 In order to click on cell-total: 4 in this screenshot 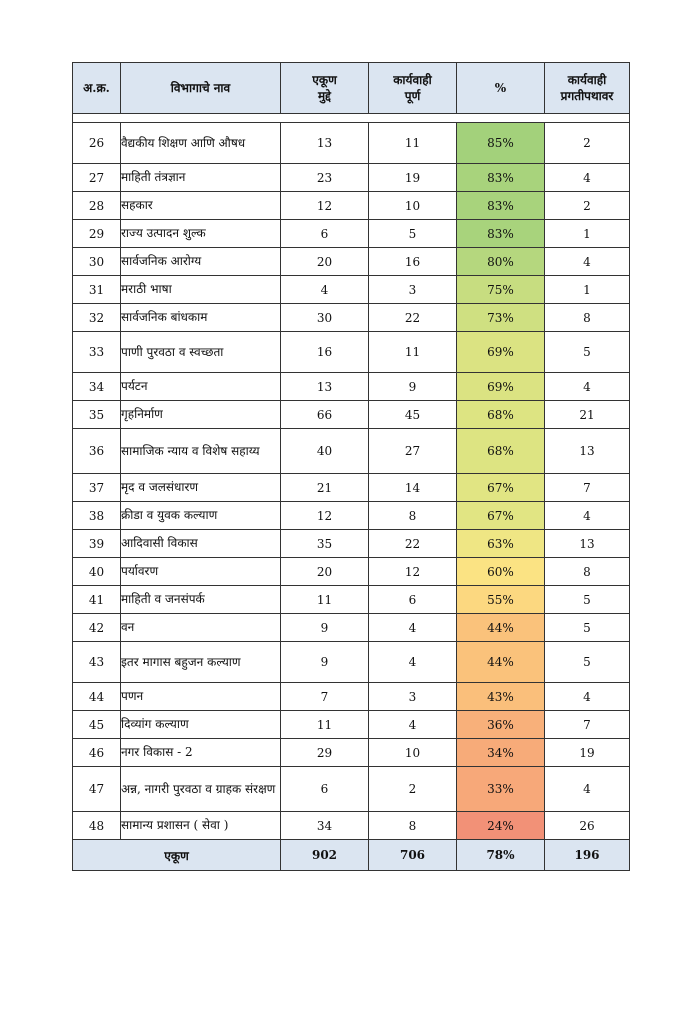, I will do `click(324, 289)`.